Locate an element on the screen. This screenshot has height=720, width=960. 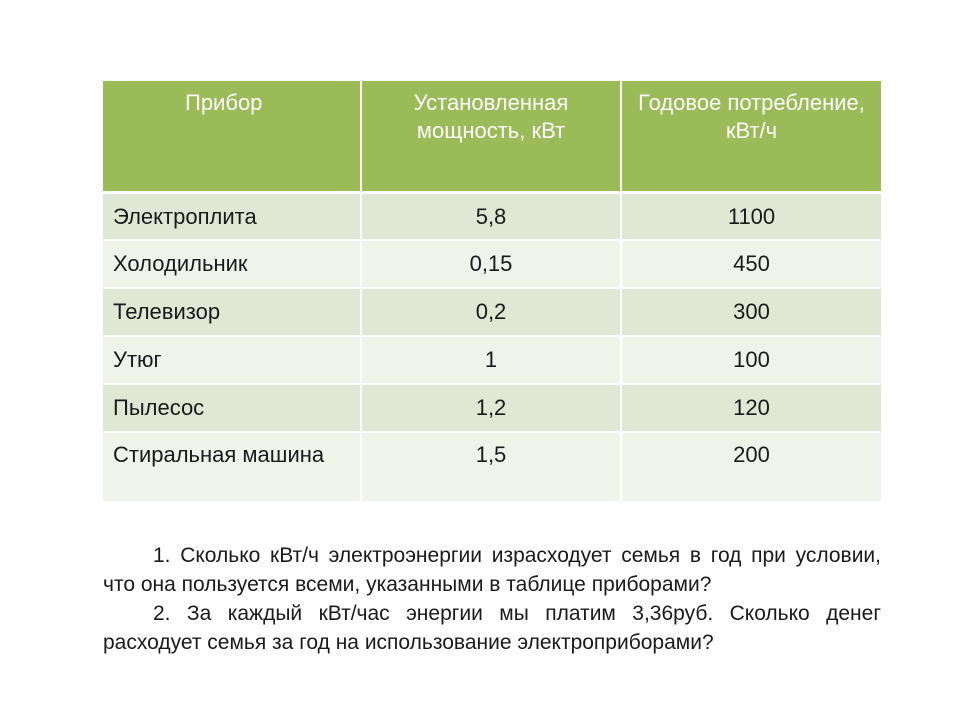
cell-power: 1,2 is located at coordinates (491, 408).